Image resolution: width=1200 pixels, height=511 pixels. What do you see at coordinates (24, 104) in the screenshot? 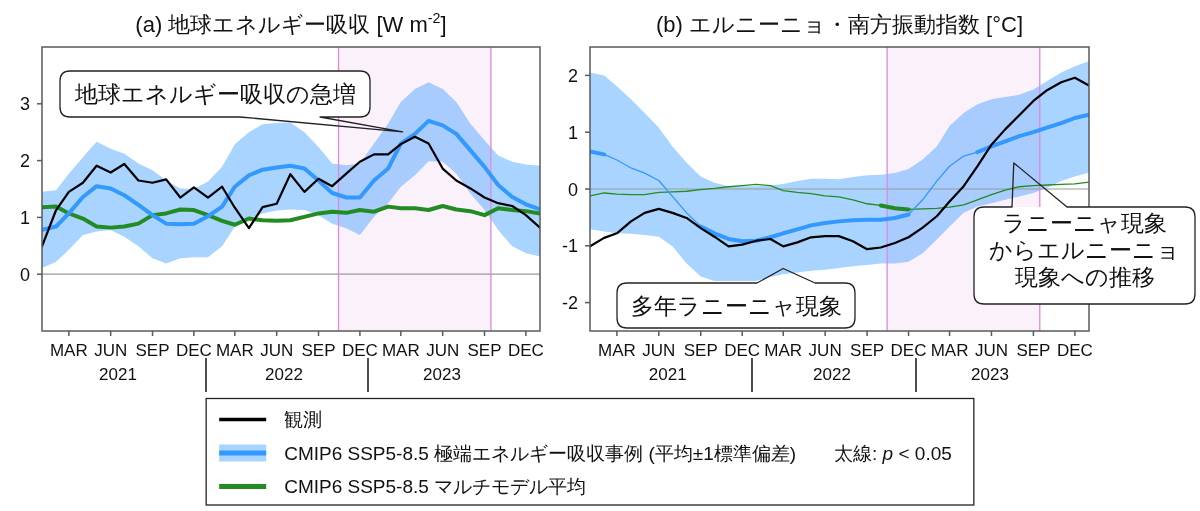
I see `y-tick-label: 3` at bounding box center [24, 104].